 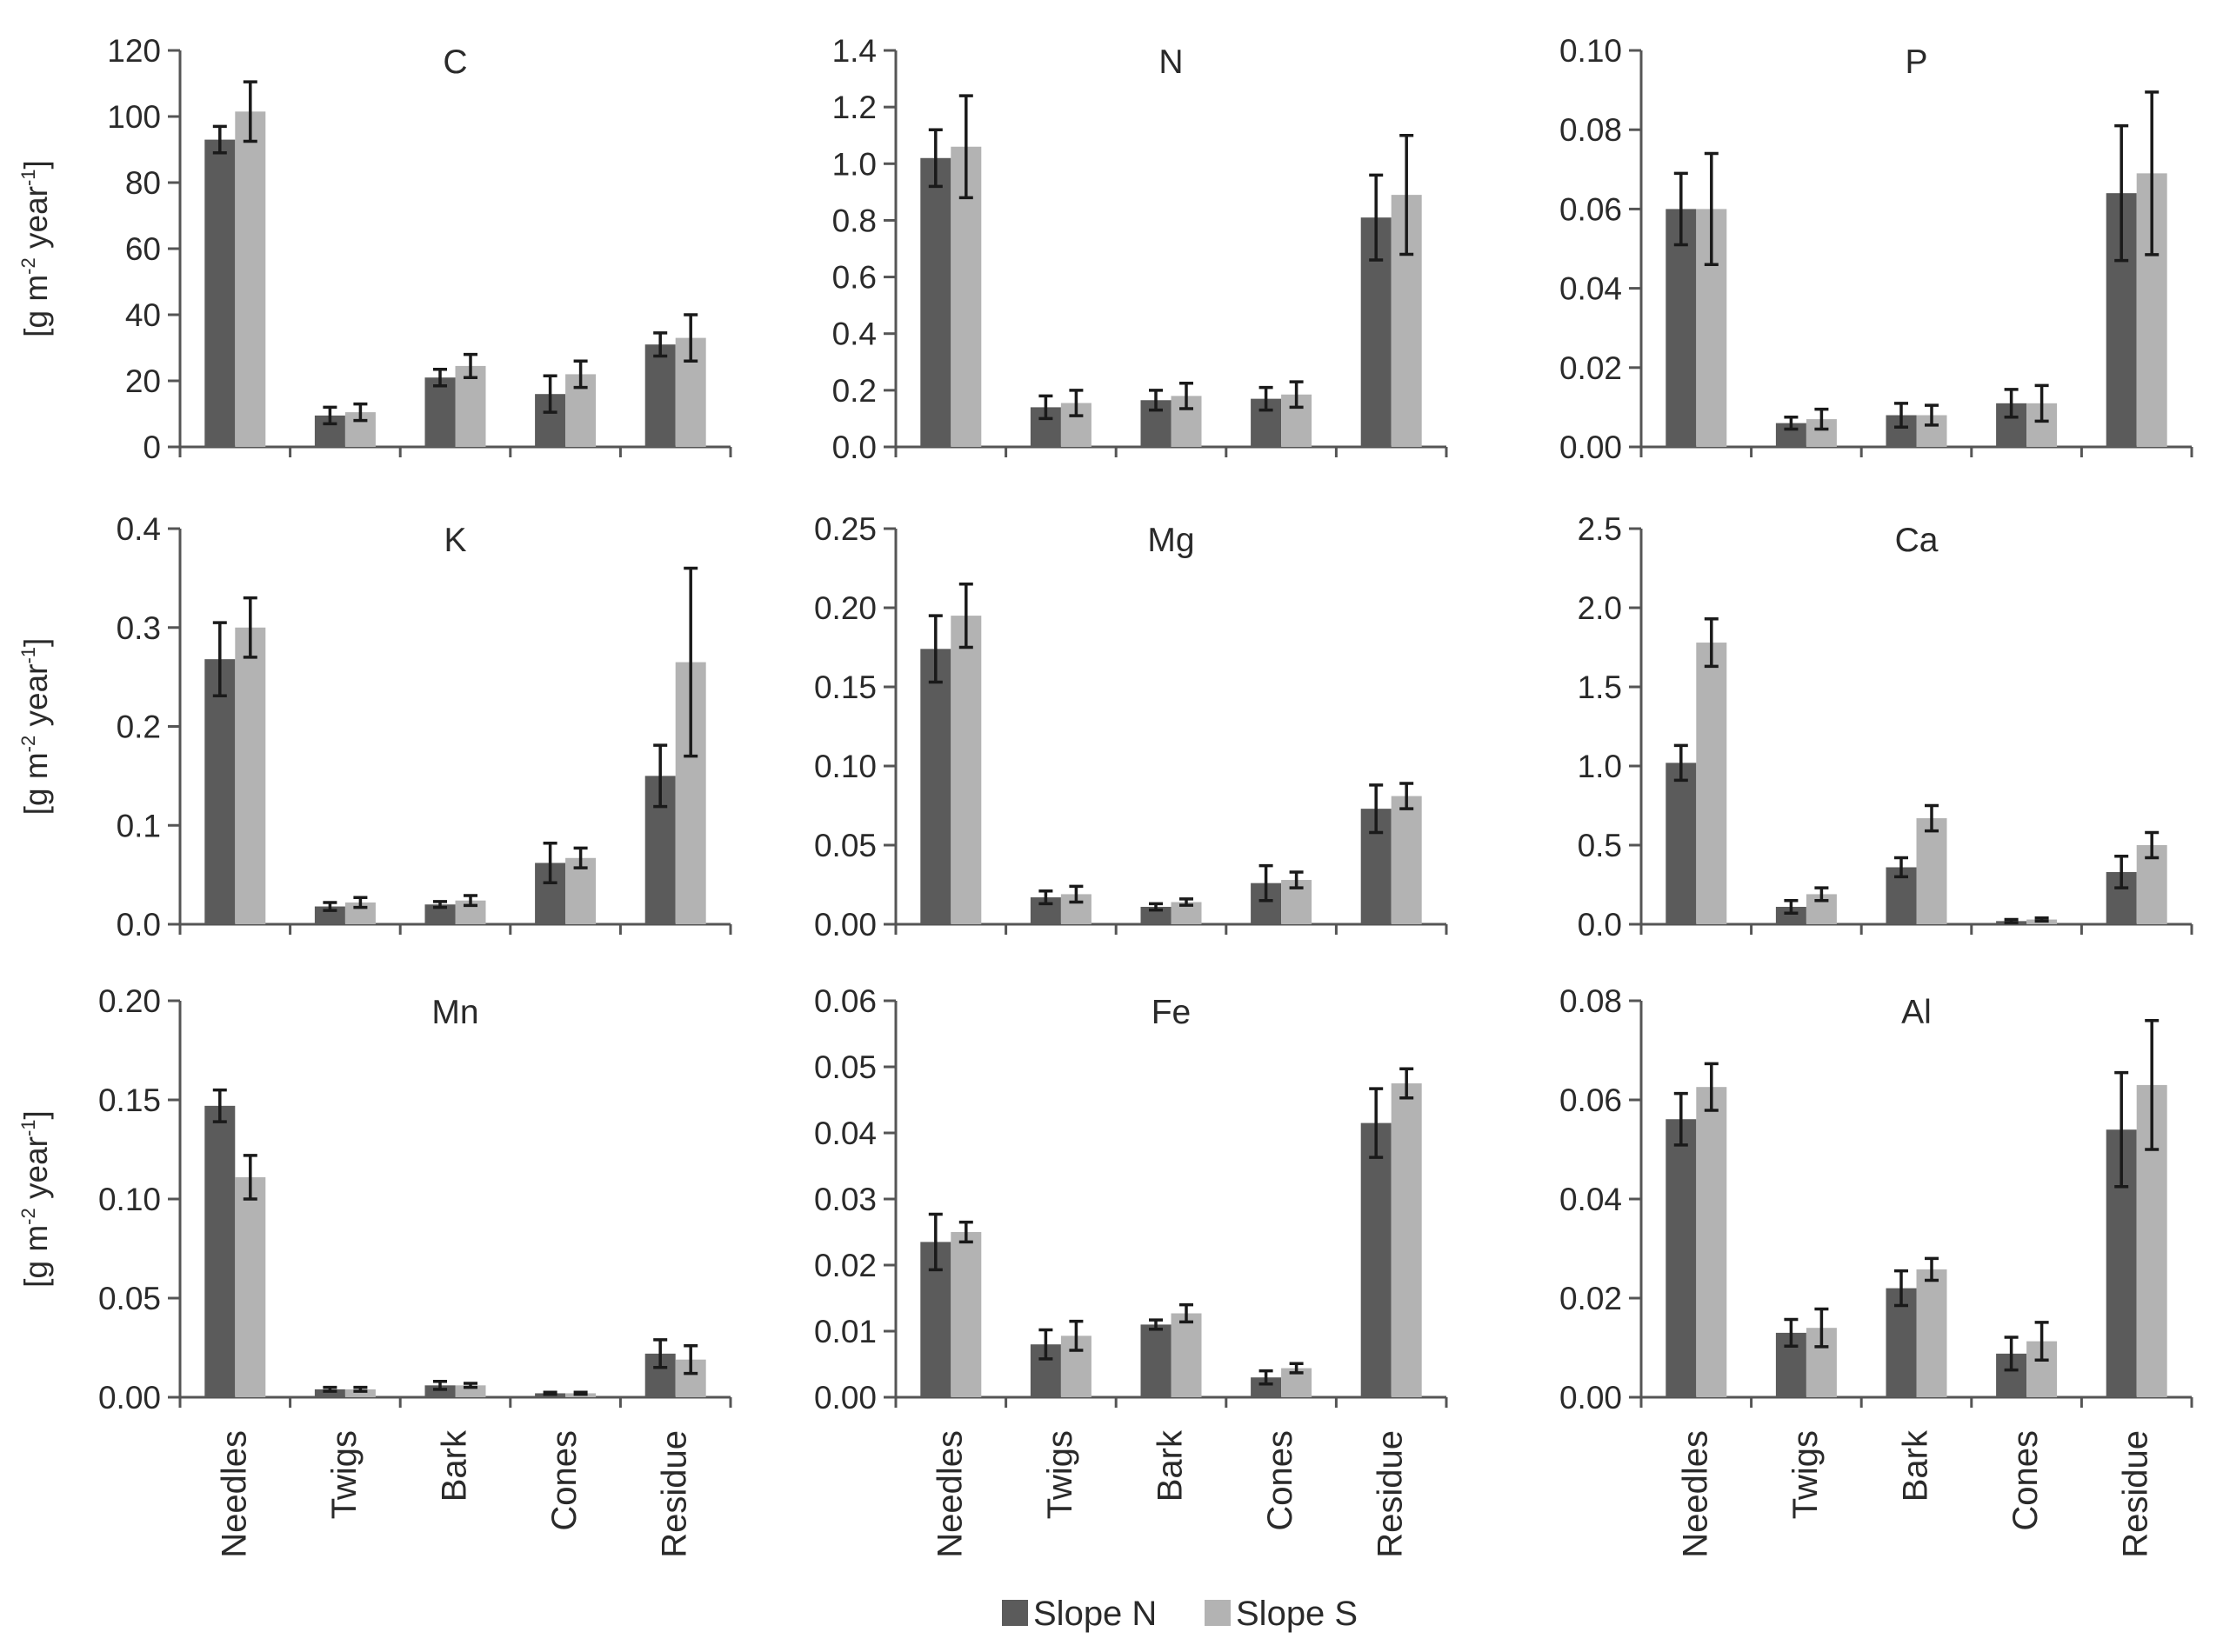 What do you see at coordinates (1711, 208) in the screenshot?
I see `error-bar-p-needles-slope-s` at bounding box center [1711, 208].